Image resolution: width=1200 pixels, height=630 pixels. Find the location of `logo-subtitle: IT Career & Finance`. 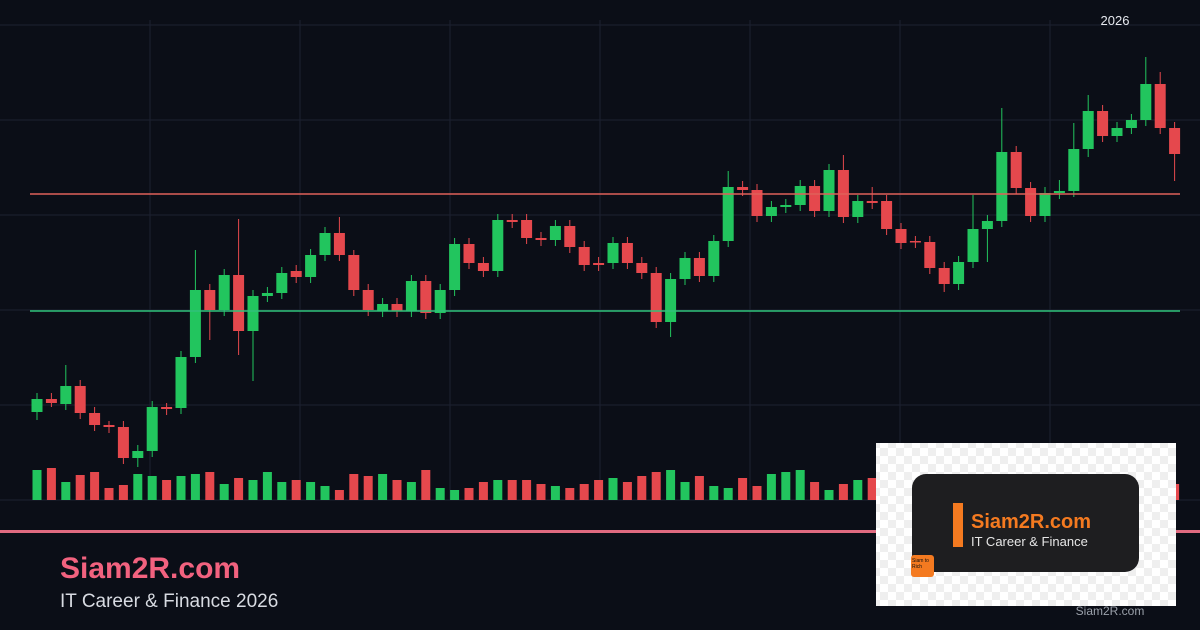

logo-subtitle: IT Career & Finance is located at coordinates (1029, 541).